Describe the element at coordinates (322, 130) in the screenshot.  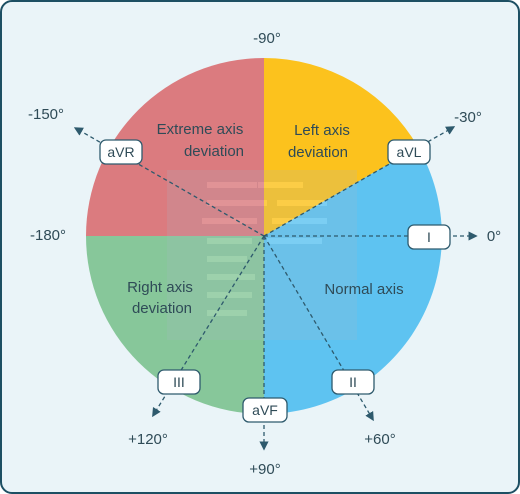
I see `left-region-label-line1: Left axis` at that location.